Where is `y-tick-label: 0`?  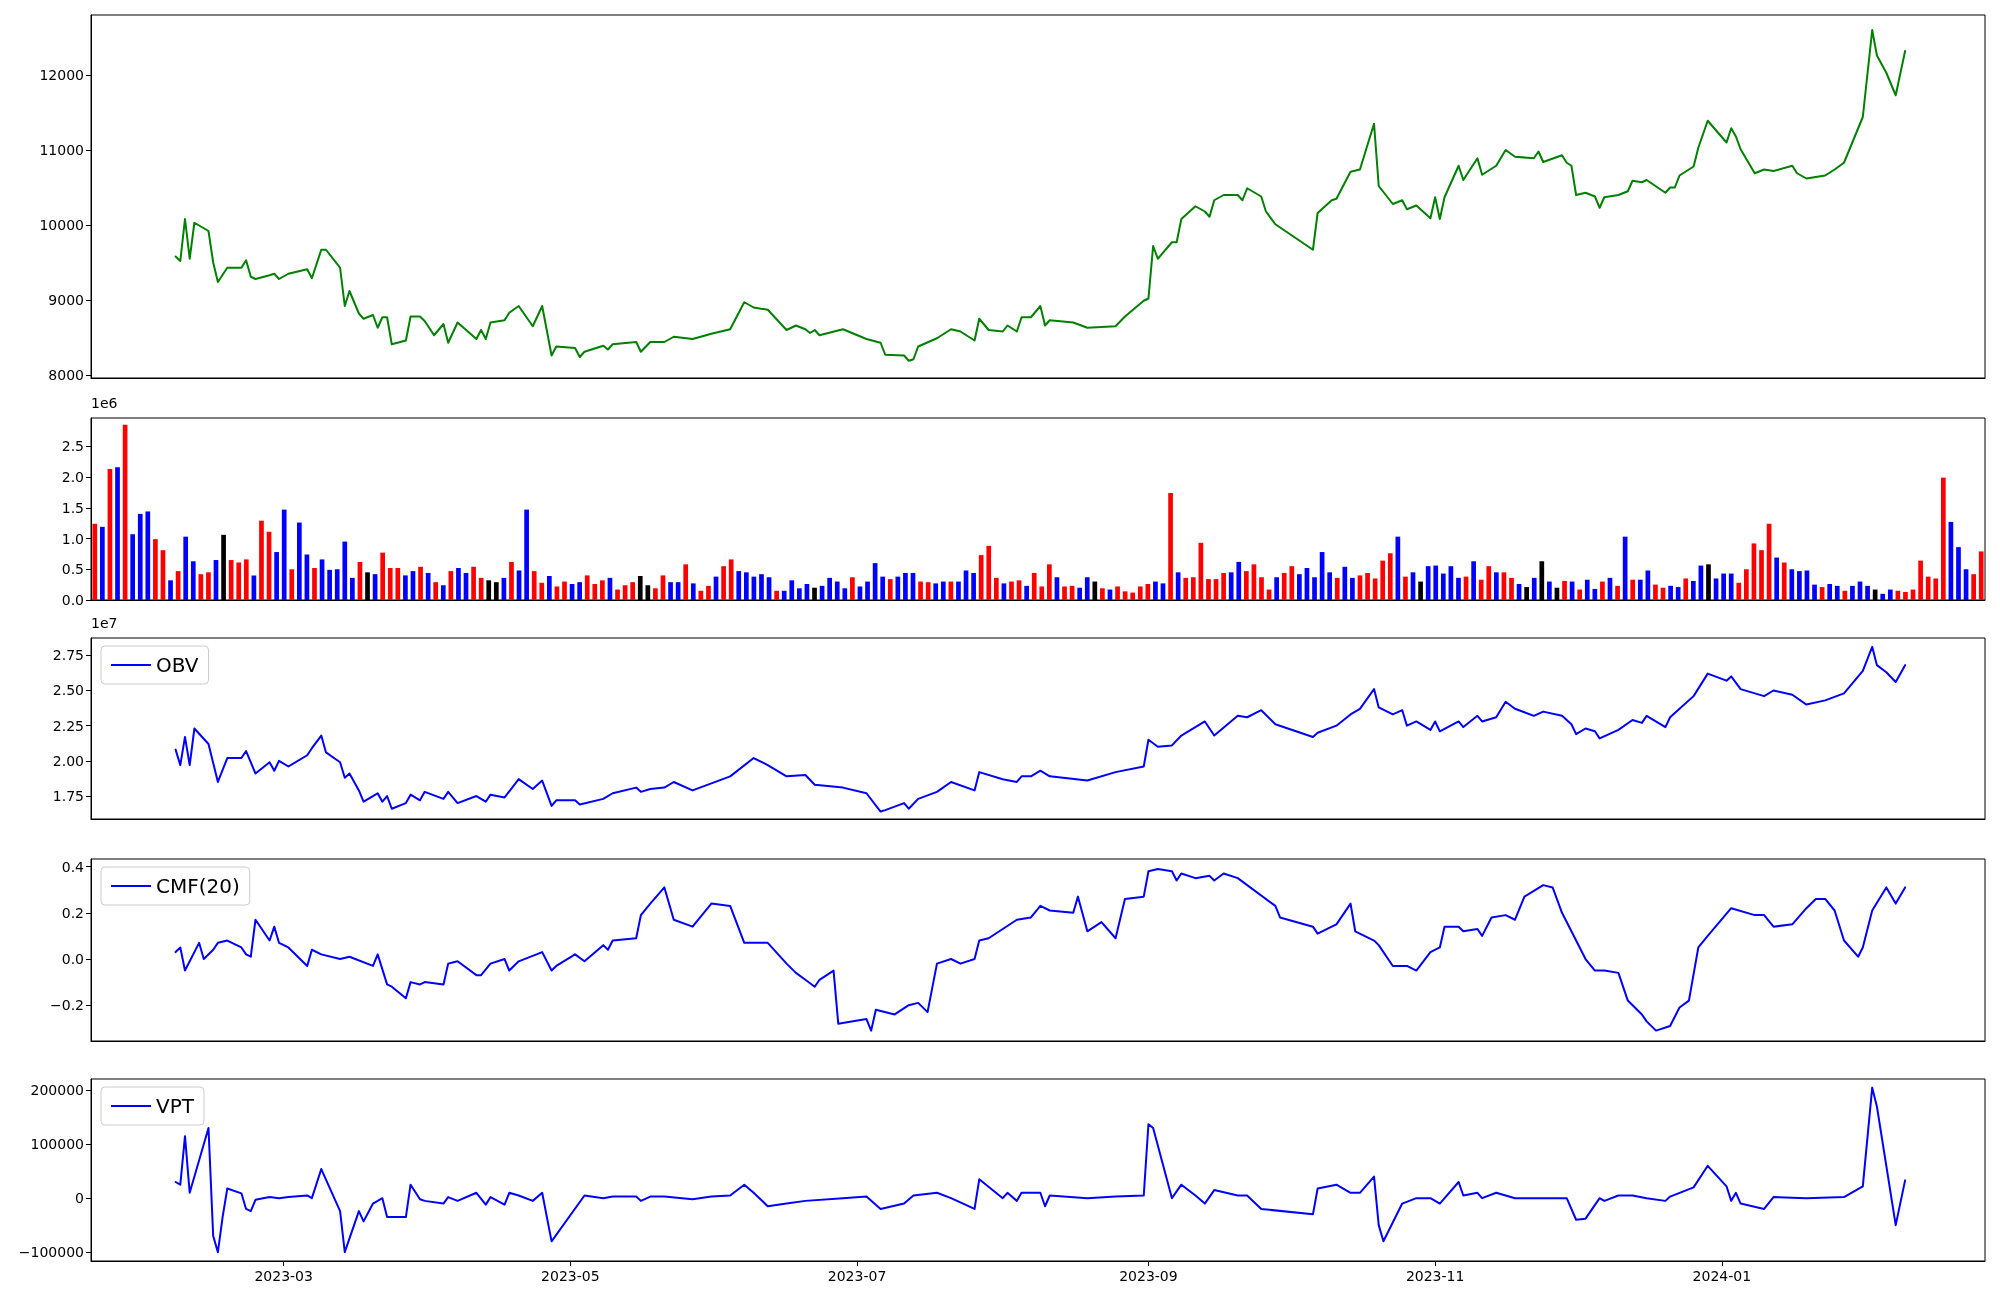
y-tick-label: 0 is located at coordinates (79, 1198).